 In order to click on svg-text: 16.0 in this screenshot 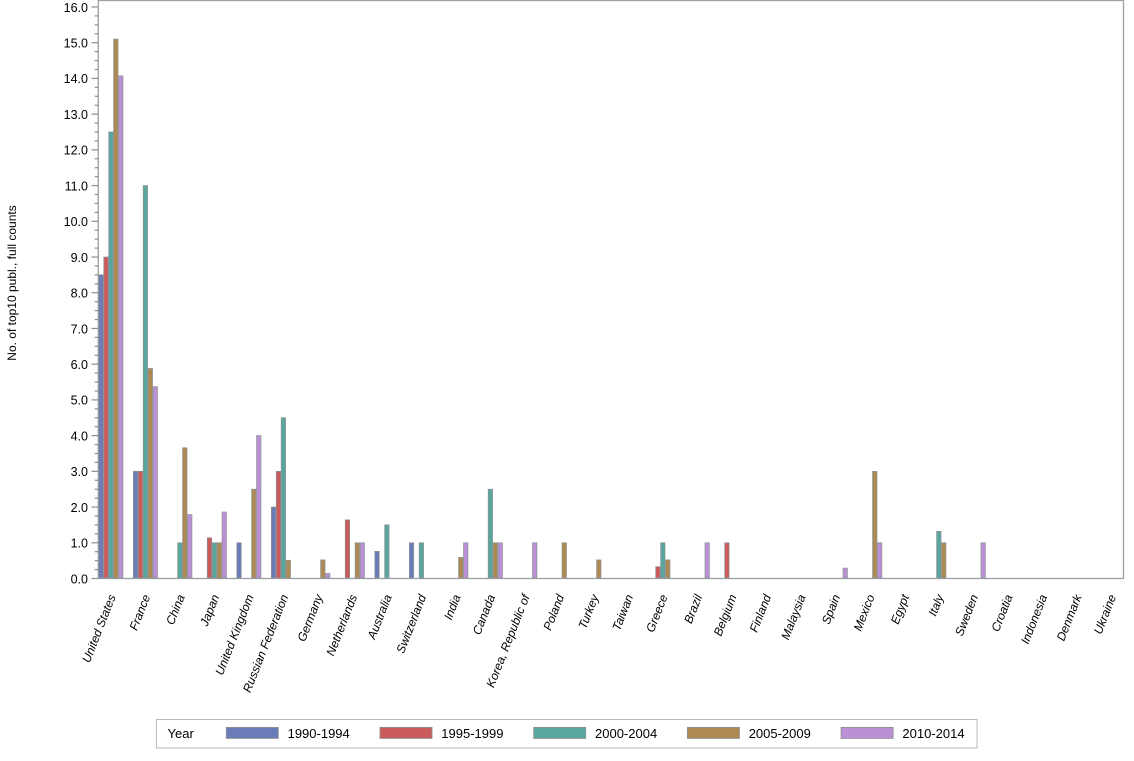, I will do `click(76, 8)`.